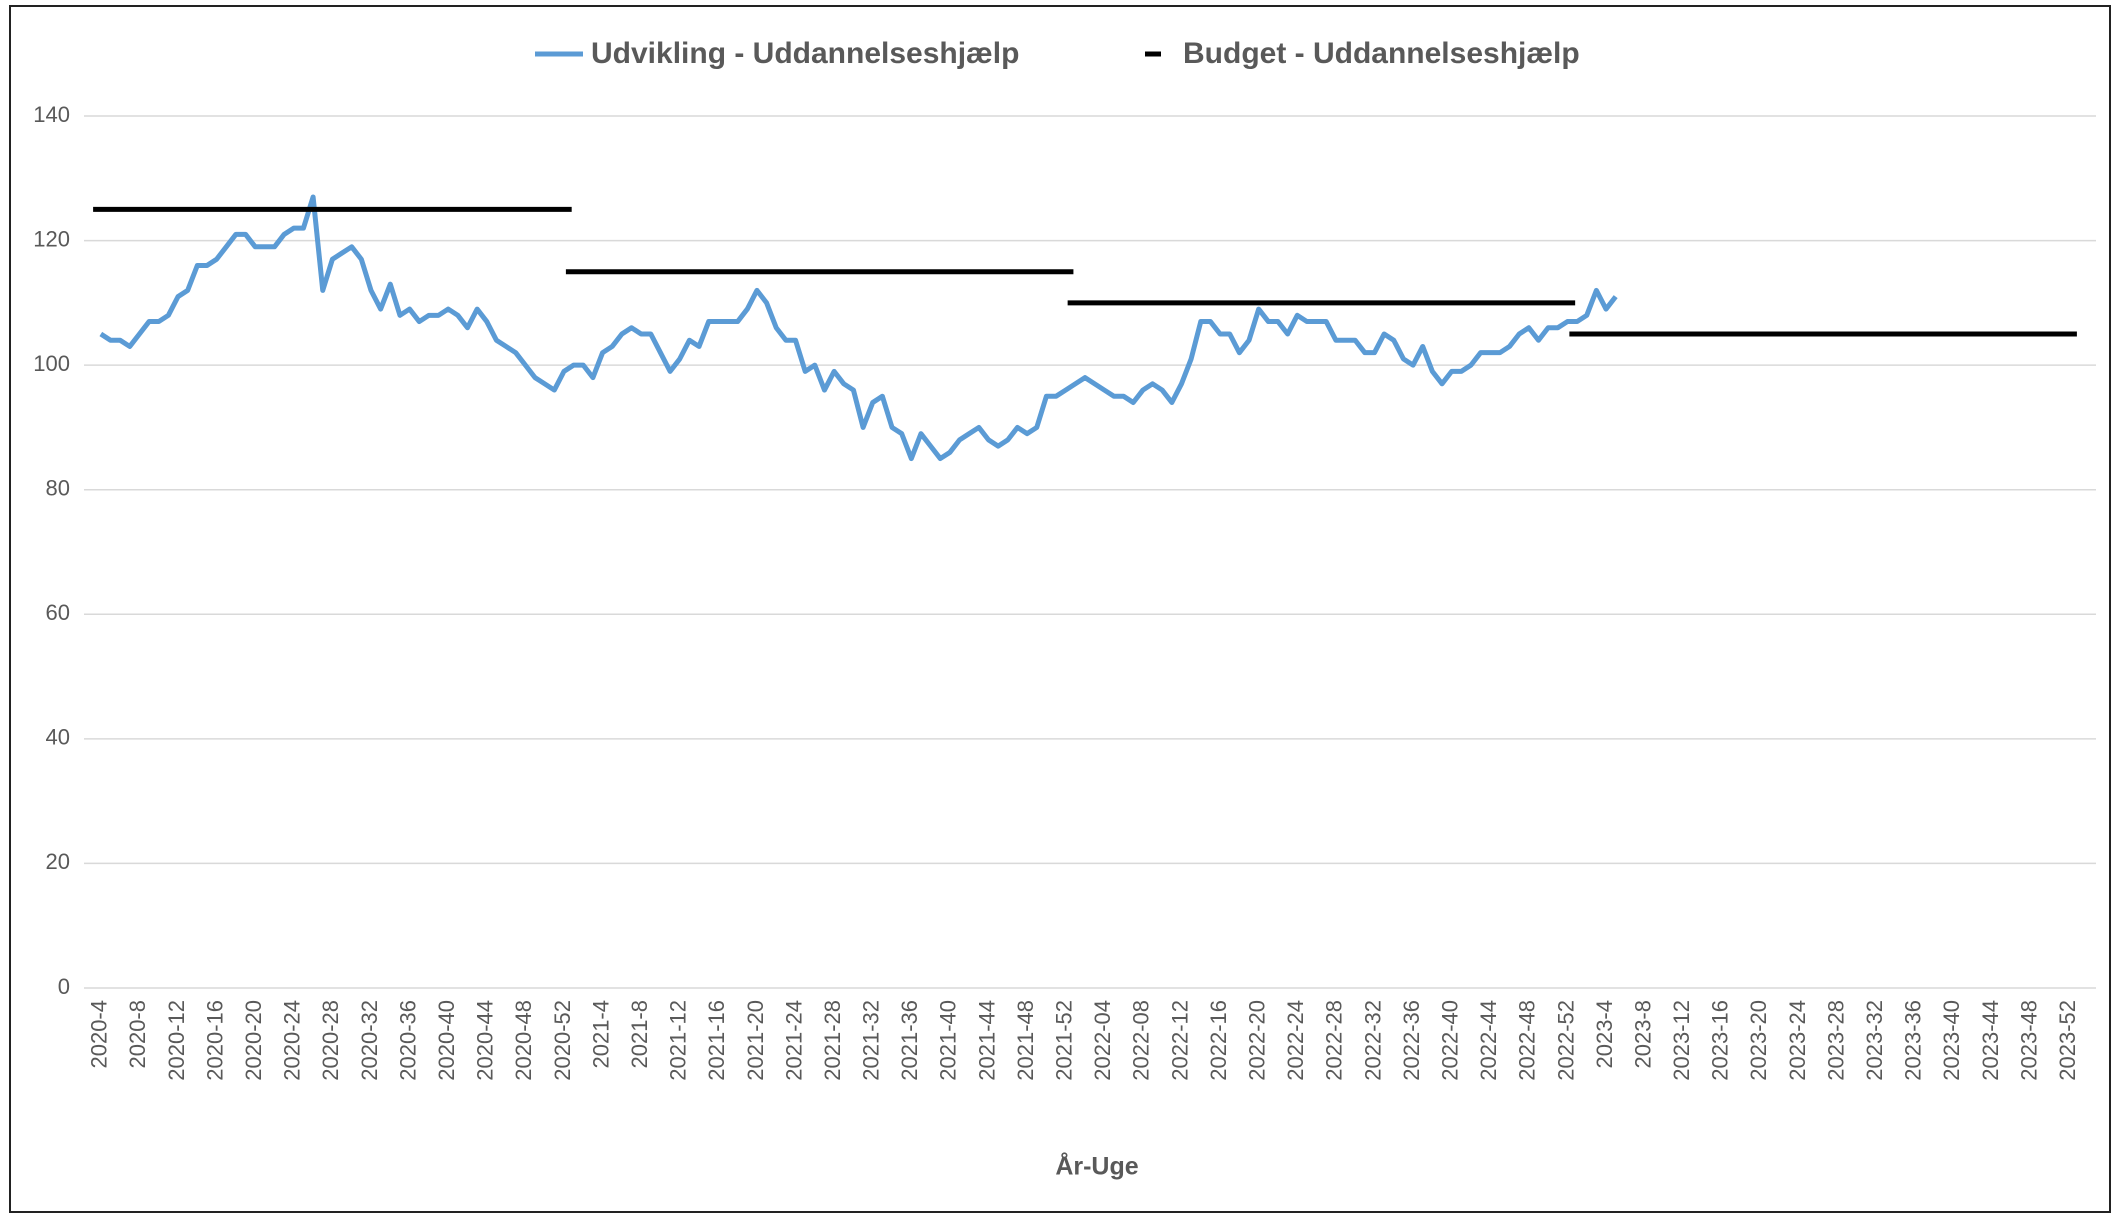 This screenshot has height=1214, width=2120. What do you see at coordinates (909, 1040) in the screenshot?
I see `x-tick-label: 2021-36` at bounding box center [909, 1040].